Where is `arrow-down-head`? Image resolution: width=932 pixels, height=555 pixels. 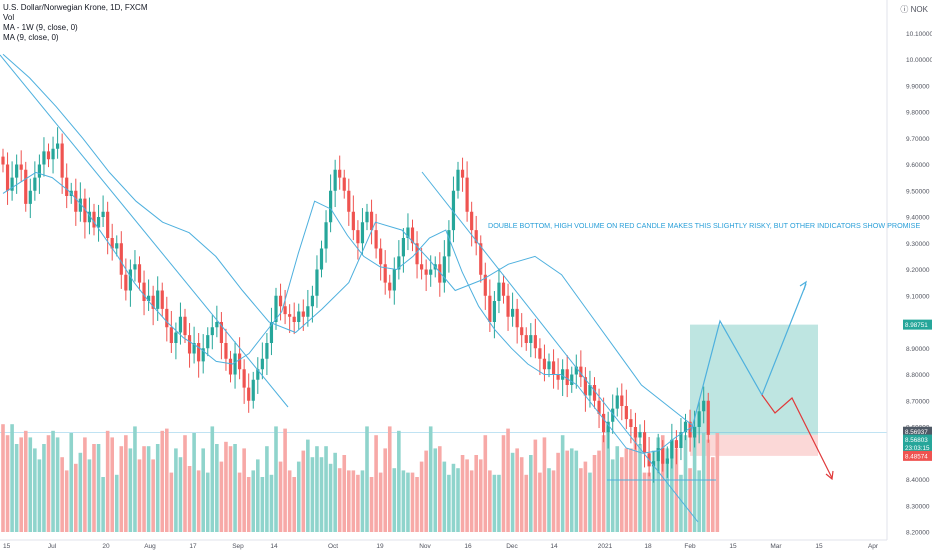 arrow-down-head is located at coordinates (829, 475).